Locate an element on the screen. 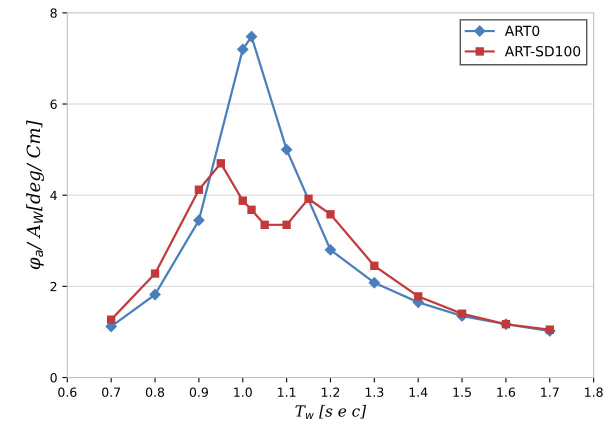 This screenshot has width=612, height=429. y-tick-label: 4 is located at coordinates (53, 195).